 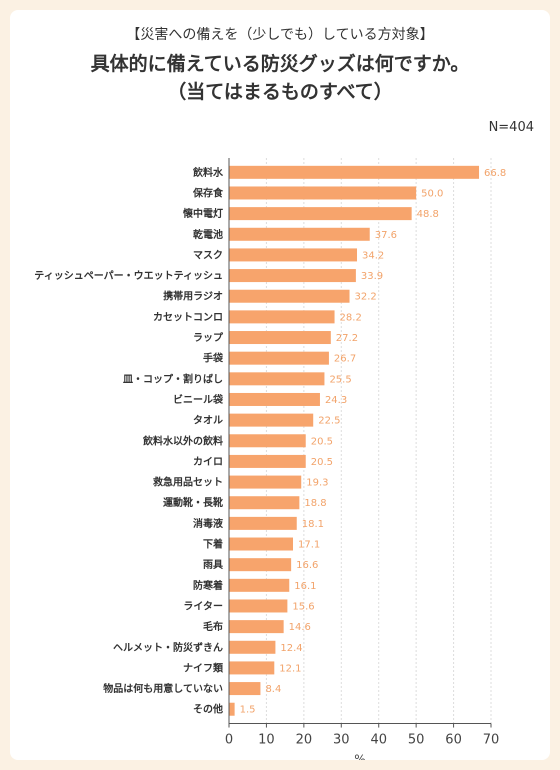 I want to click on value-label: 50.0, so click(x=432, y=193).